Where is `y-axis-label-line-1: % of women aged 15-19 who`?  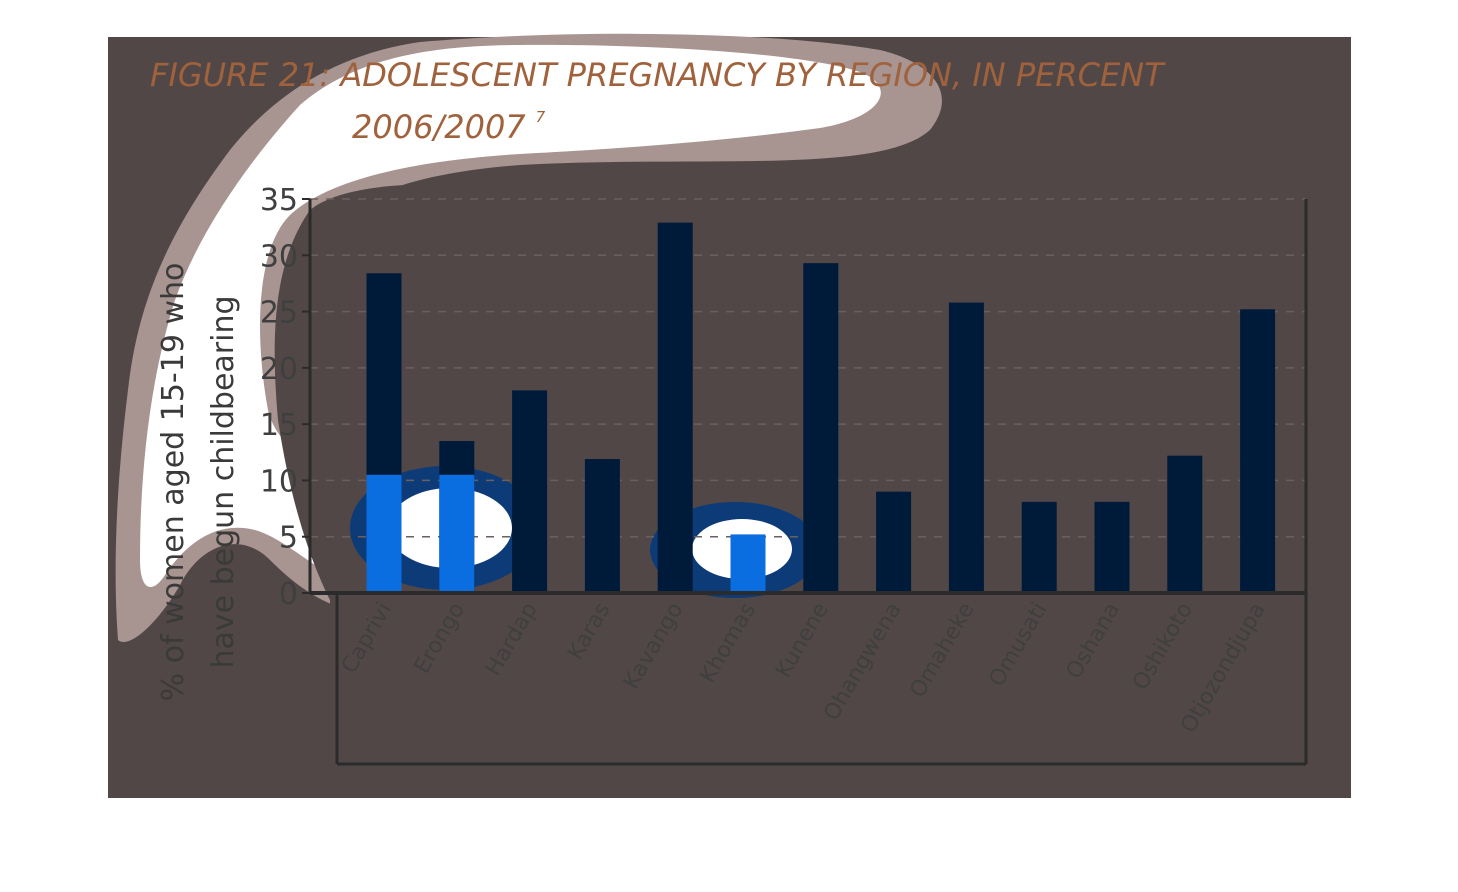 y-axis-label-line-1: % of women aged 15-19 who is located at coordinates (173, 482).